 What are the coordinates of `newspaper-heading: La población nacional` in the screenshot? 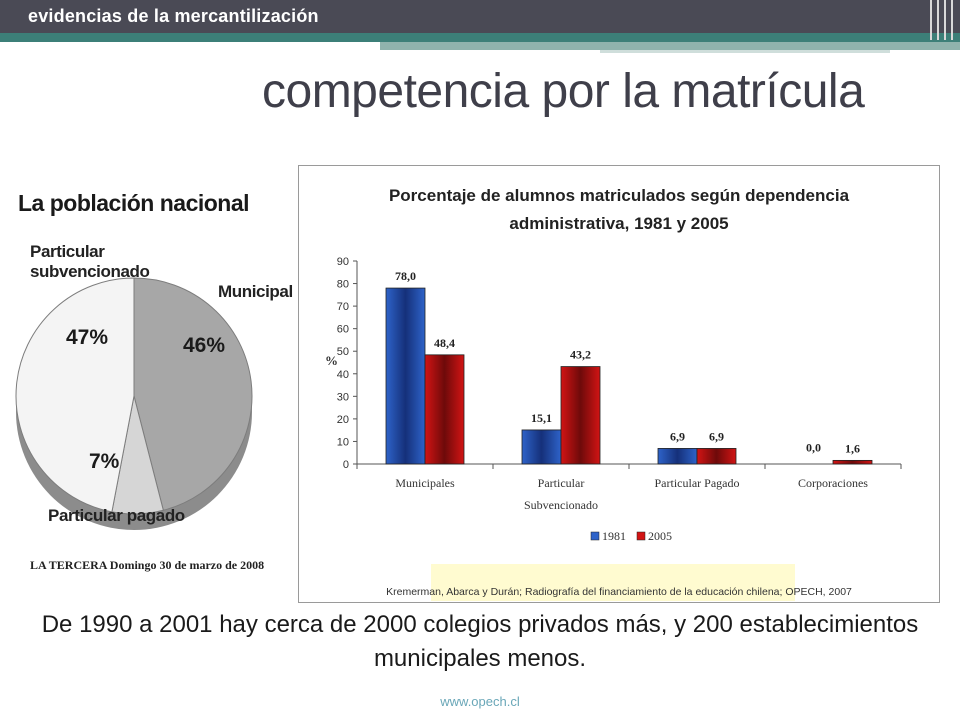 It's located at (134, 203).